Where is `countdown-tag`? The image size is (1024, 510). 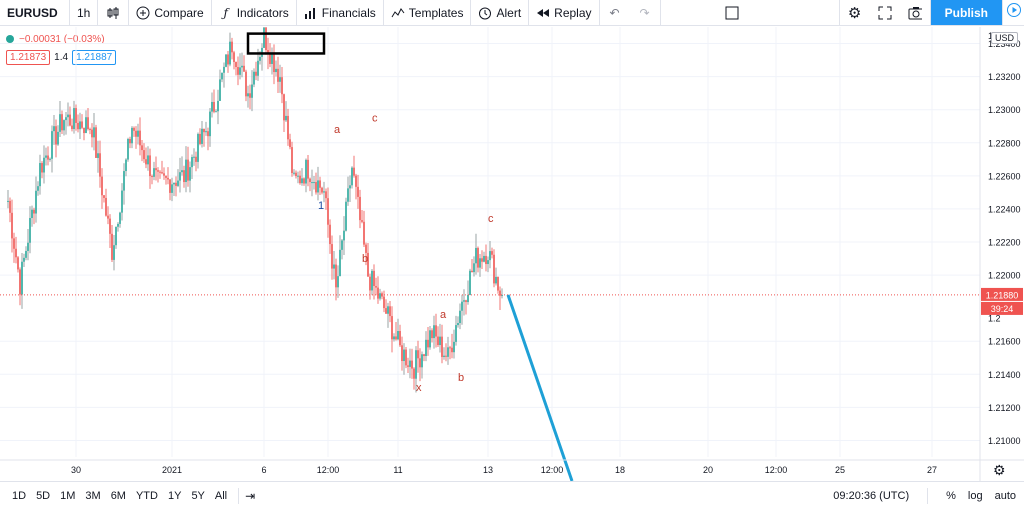 countdown-tag is located at coordinates (1002, 308).